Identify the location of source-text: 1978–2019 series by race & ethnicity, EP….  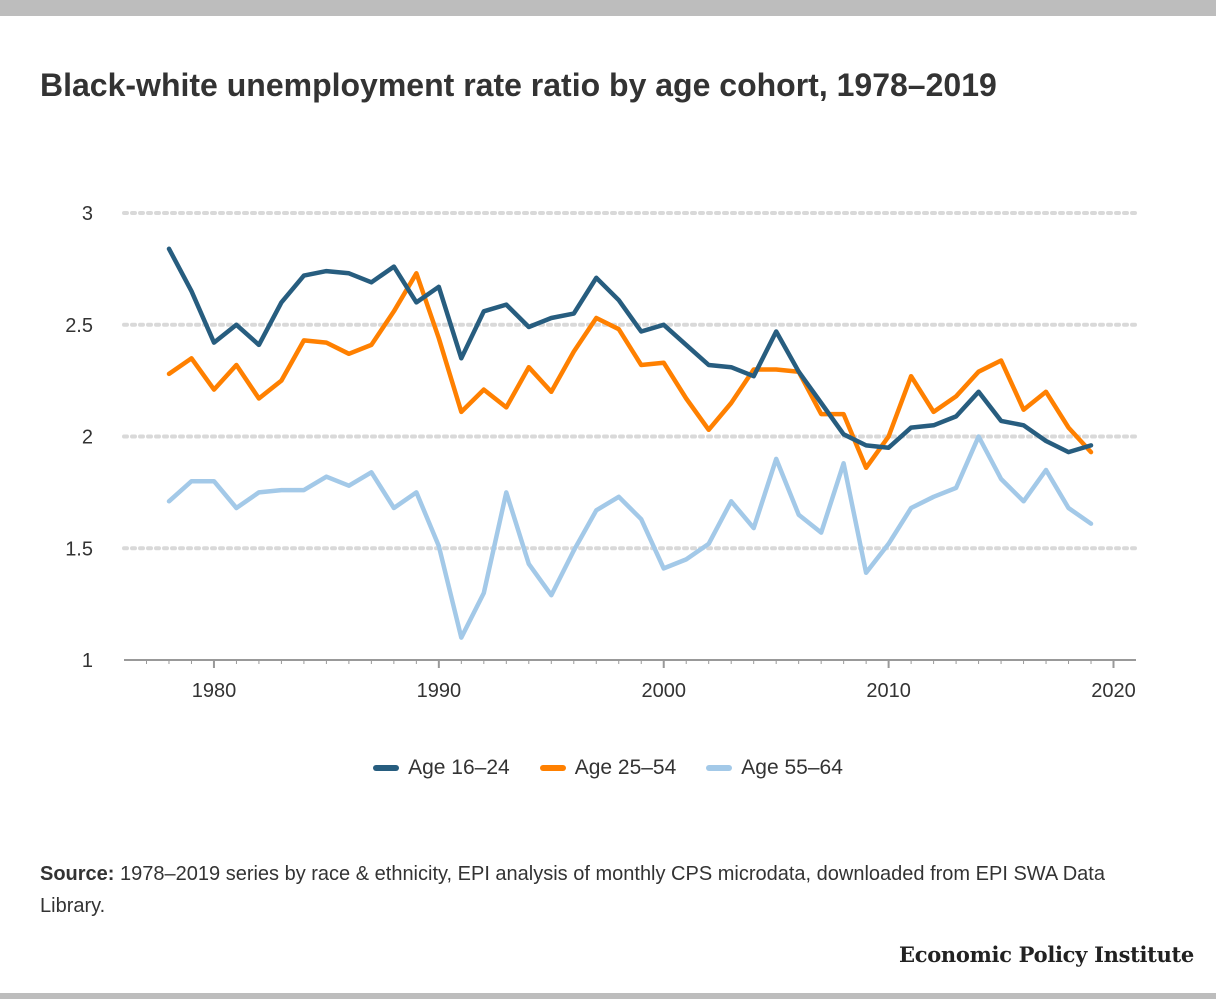
(572, 890).